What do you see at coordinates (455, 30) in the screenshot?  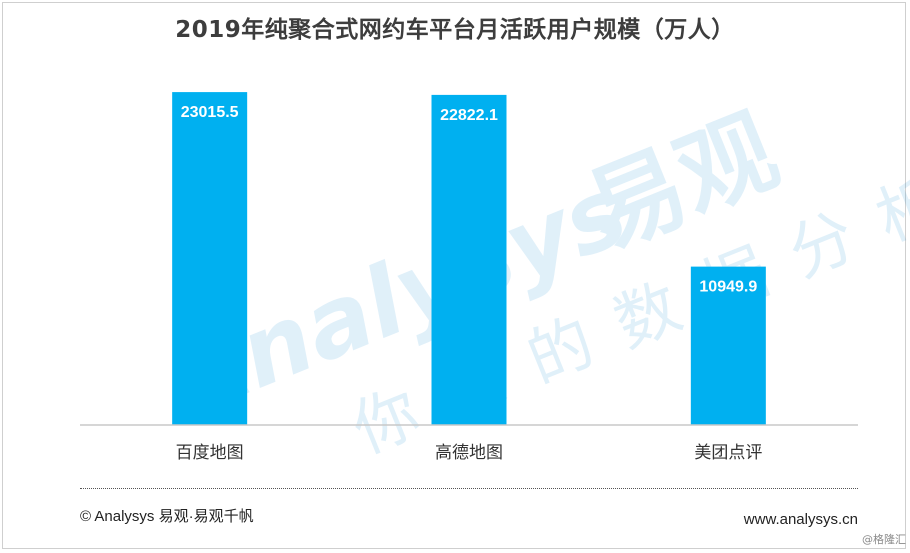 I see `chart-title: 2019年纯聚合式网约车平台月活跃用户规模（万人）` at bounding box center [455, 30].